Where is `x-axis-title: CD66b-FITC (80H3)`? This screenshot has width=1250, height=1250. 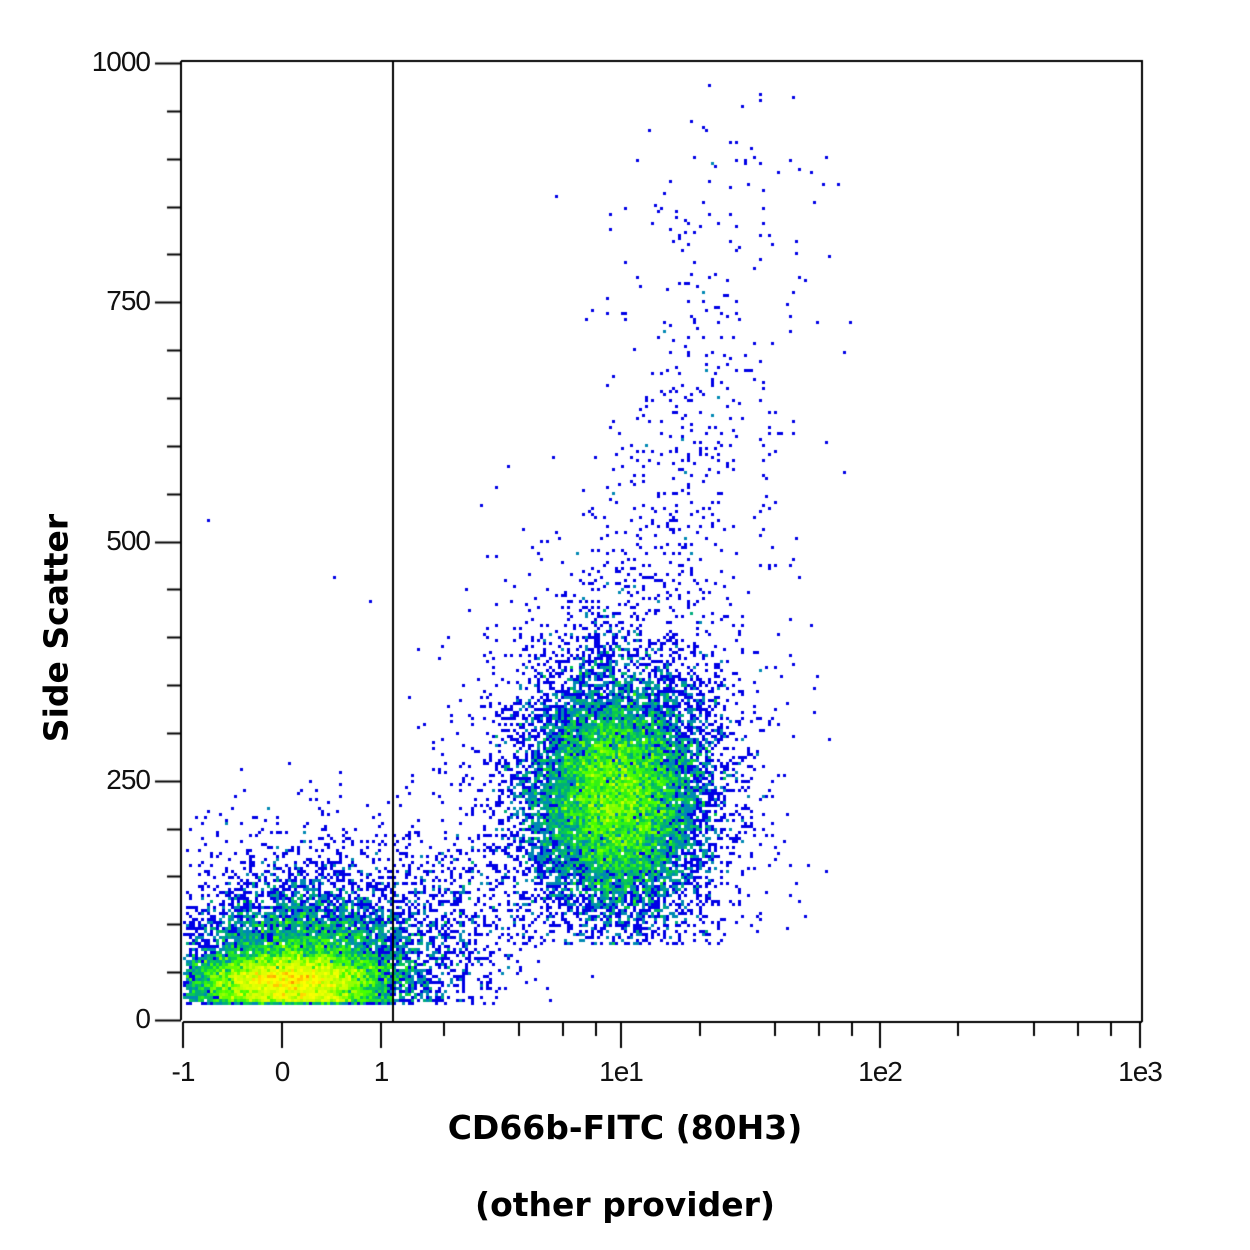
x-axis-title: CD66b-FITC (80H3) is located at coordinates (625, 1127).